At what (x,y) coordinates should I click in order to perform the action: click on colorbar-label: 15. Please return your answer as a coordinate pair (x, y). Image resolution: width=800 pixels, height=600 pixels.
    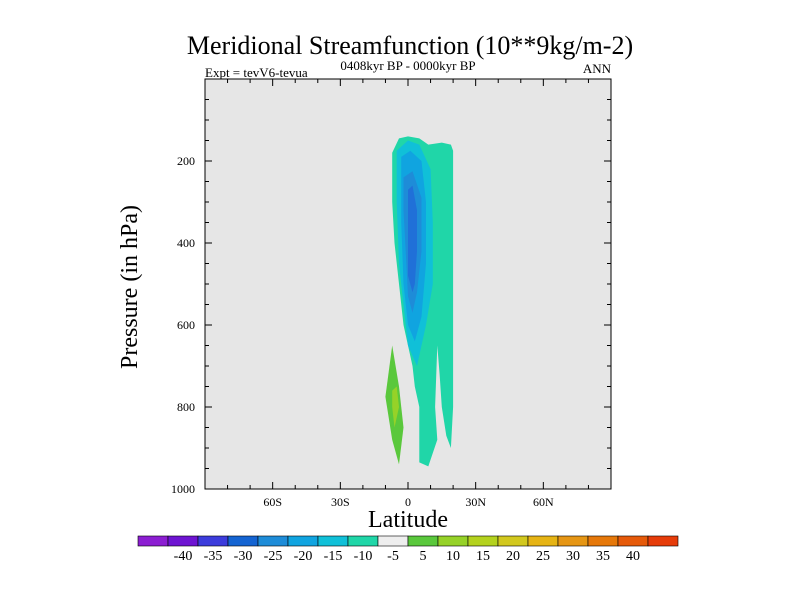
    Looking at the image, I should click on (483, 556).